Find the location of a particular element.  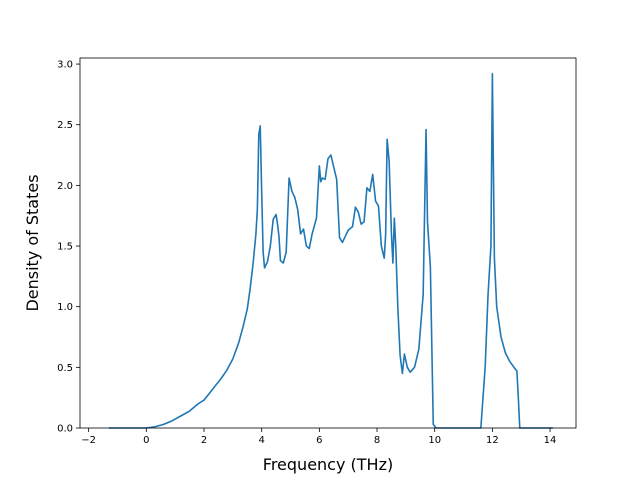

x-tick-label: 0 is located at coordinates (146, 440).